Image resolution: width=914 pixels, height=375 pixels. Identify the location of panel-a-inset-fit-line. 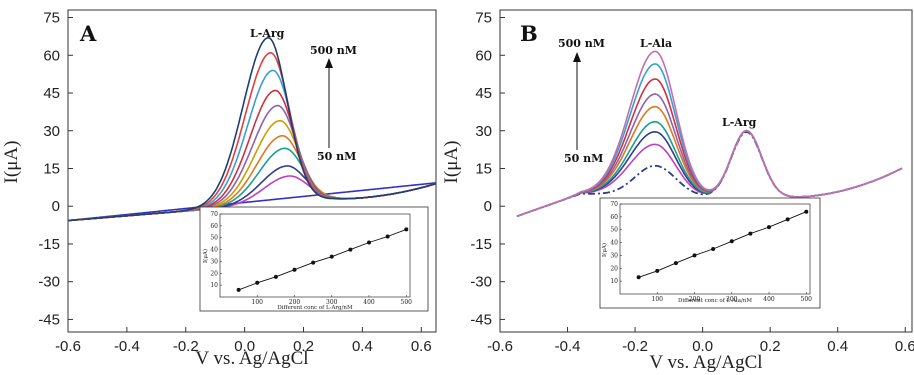
(322, 259).